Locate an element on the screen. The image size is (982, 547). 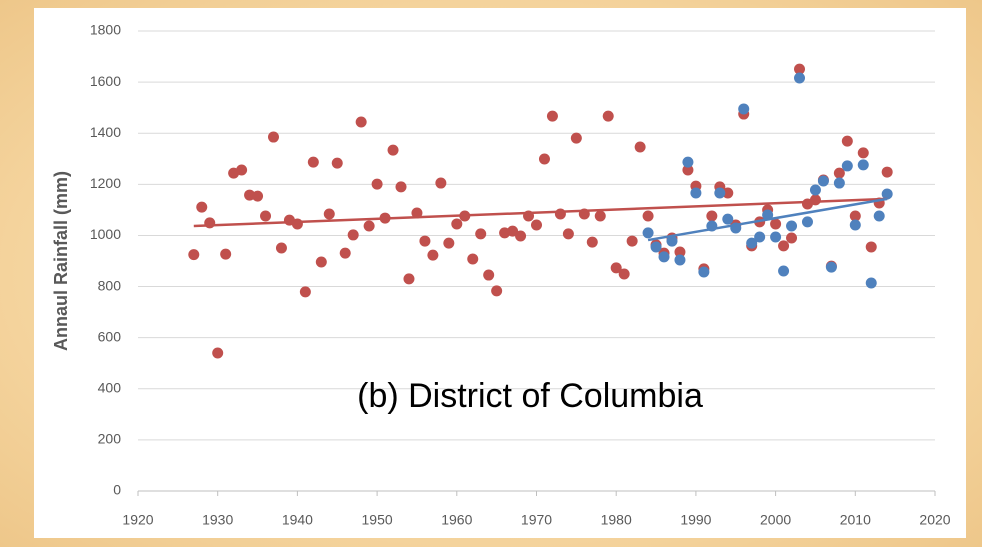
x-tick-label: 1990 is located at coordinates (695, 520).